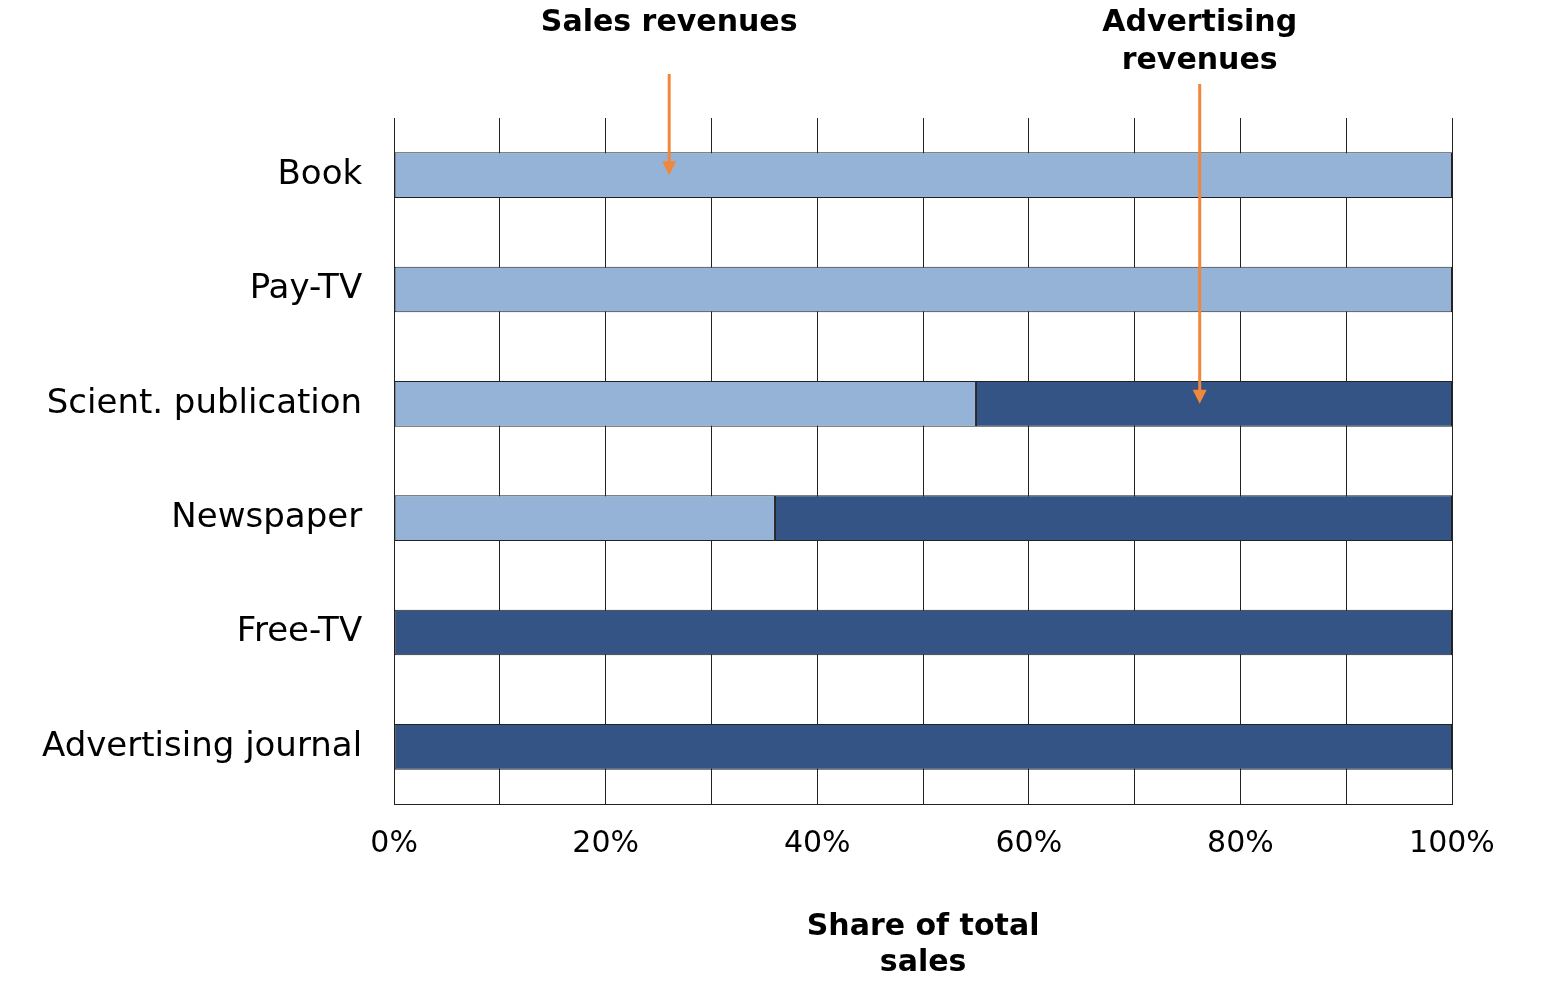 Image resolution: width=1544 pixels, height=989 pixels. Describe the element at coordinates (320, 171) in the screenshot. I see `y-tick-label: Book` at that location.